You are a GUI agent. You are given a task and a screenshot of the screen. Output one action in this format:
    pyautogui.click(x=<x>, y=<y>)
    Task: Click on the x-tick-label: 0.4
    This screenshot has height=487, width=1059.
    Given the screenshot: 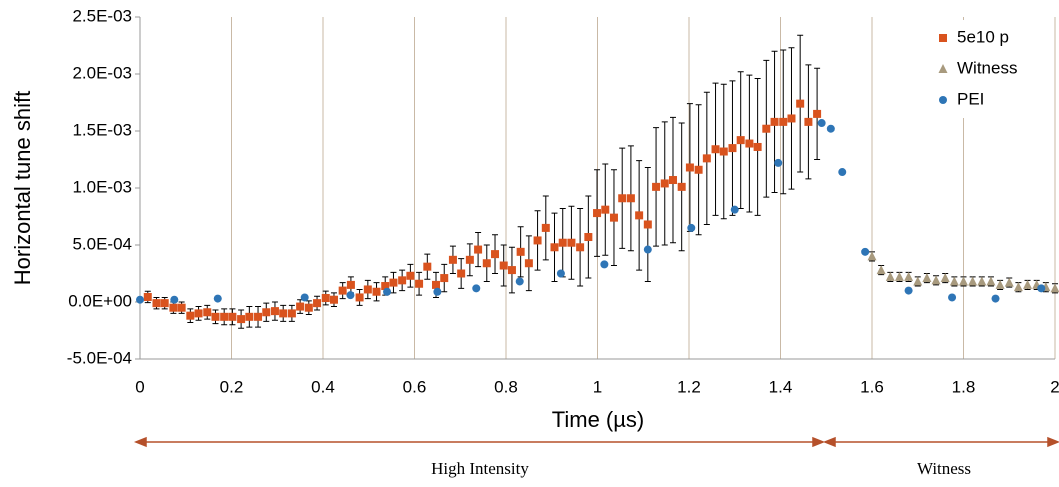 What is the action you would take?
    pyautogui.click(x=323, y=386)
    